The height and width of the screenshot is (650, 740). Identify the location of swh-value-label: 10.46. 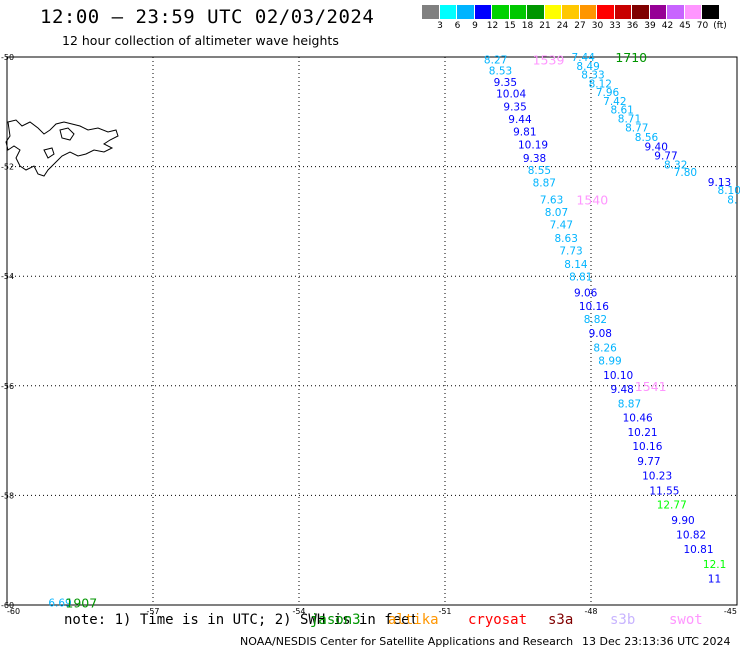
(638, 419).